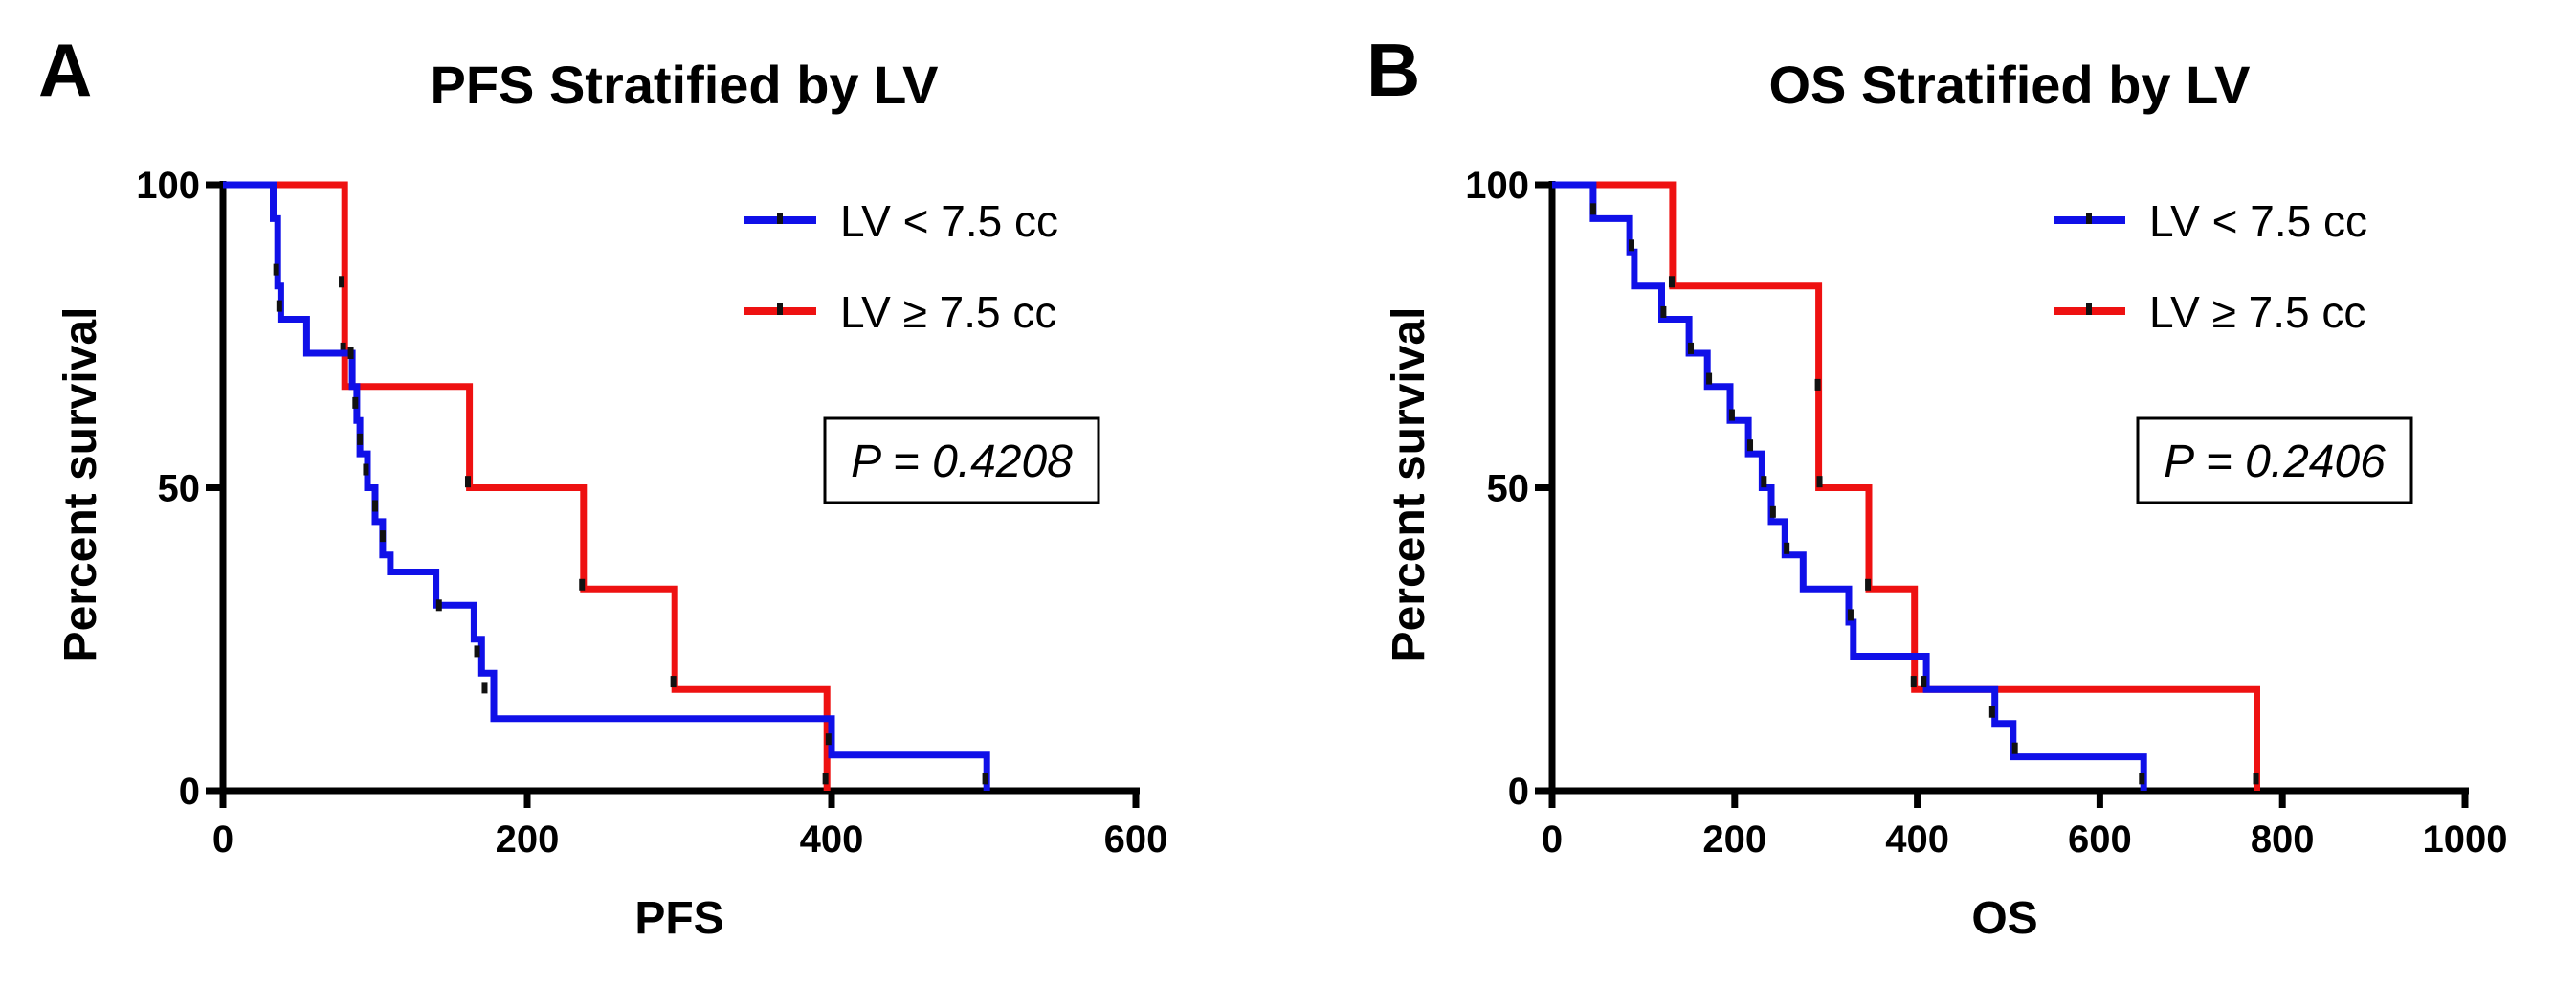 This screenshot has height=986, width=2576. Describe the element at coordinates (1497, 186) in the screenshot. I see `y-tick-label-os: 100` at that location.